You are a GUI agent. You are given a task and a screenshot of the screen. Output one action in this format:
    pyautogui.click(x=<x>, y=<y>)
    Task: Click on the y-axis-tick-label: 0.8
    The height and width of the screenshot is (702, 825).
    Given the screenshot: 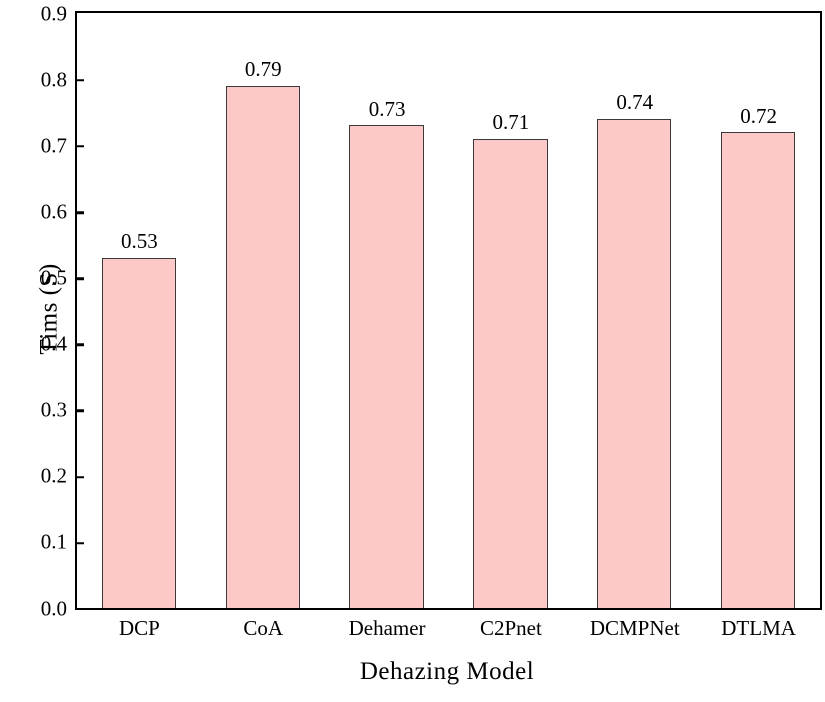 What is the action you would take?
    pyautogui.click(x=53, y=79)
    